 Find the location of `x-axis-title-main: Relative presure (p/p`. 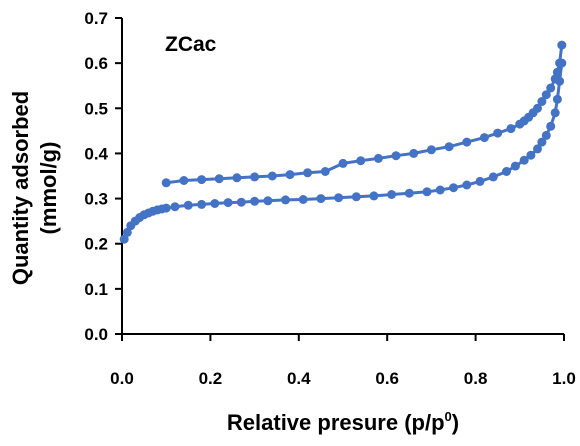

x-axis-title-main: Relative presure (p/p is located at coordinates (336, 422).